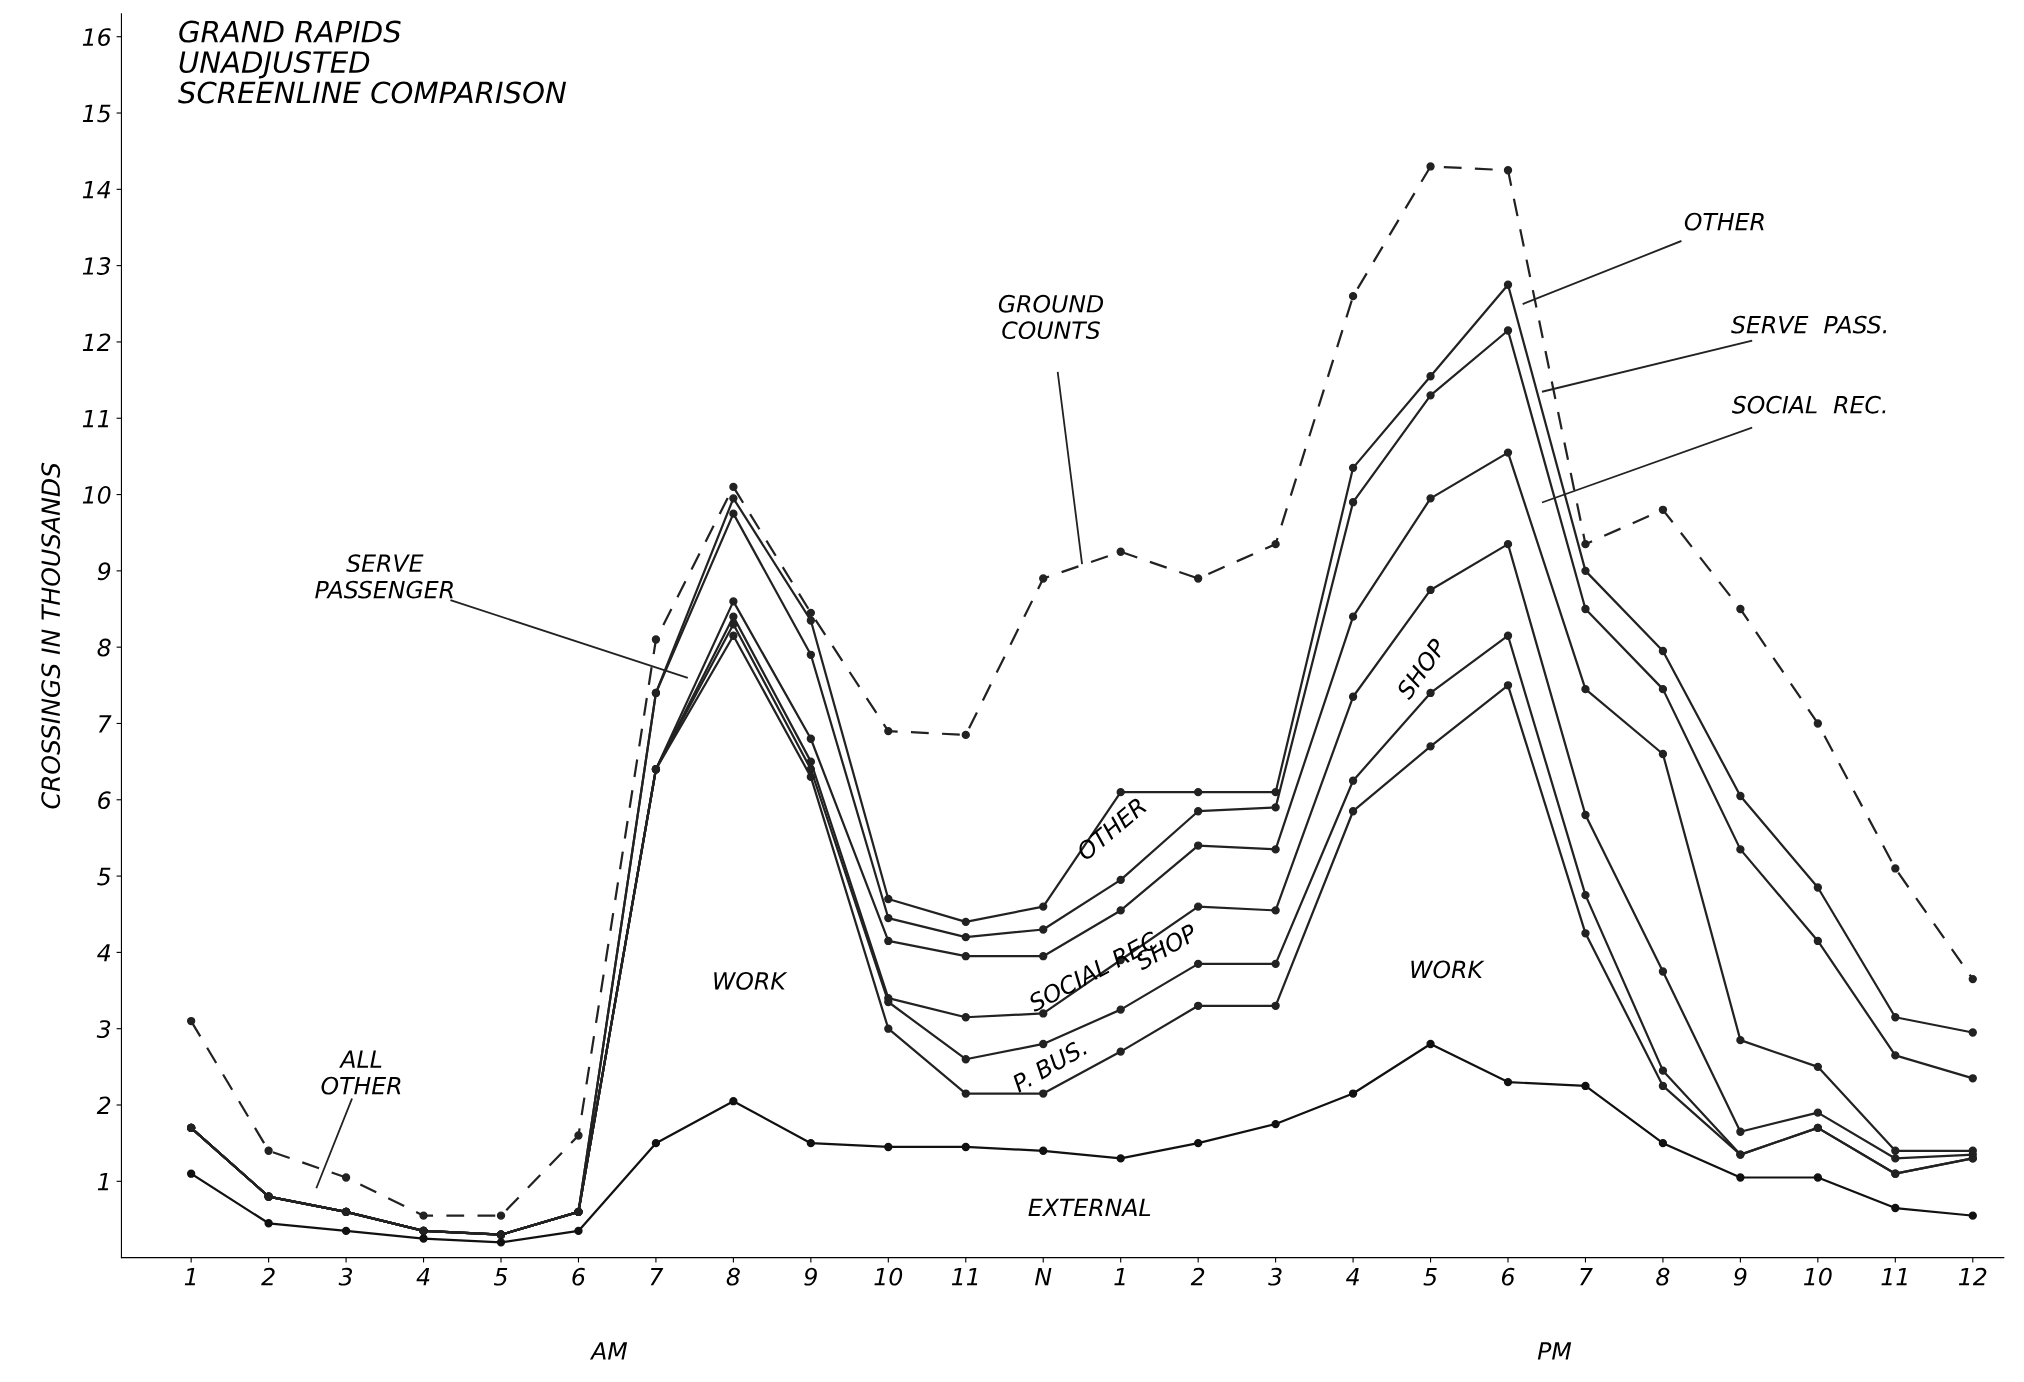 Image resolution: width=2024 pixels, height=1382 pixels. What do you see at coordinates (96, 342) in the screenshot?
I see `y-tick-label: 12` at bounding box center [96, 342].